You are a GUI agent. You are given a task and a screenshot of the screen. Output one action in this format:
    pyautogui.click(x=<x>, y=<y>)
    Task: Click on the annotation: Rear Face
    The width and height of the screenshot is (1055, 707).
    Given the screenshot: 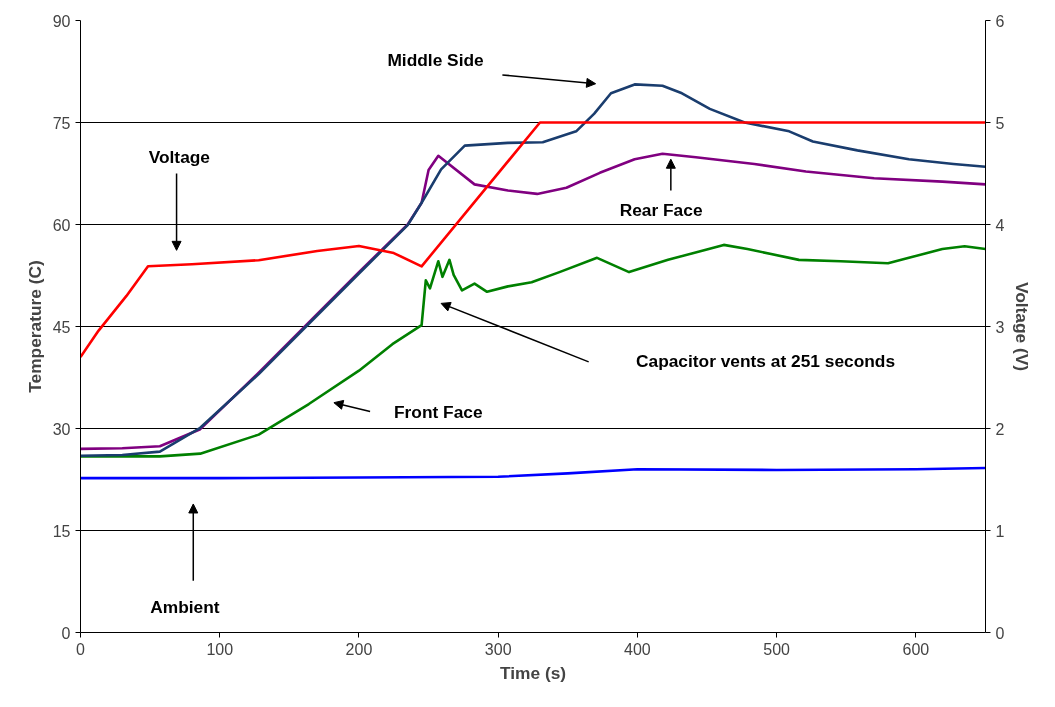 What is the action you would take?
    pyautogui.click(x=661, y=210)
    